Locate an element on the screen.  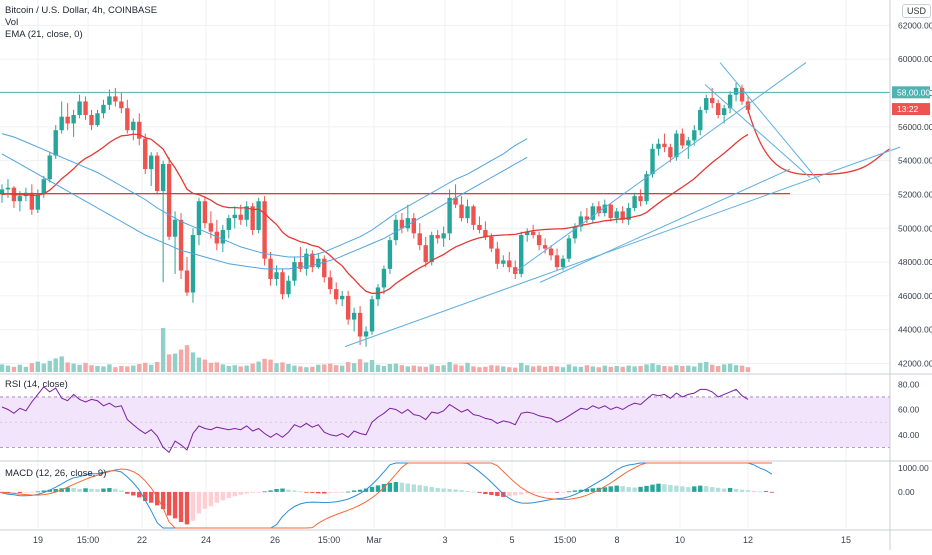
x-tick-label: 5 is located at coordinates (511, 540).